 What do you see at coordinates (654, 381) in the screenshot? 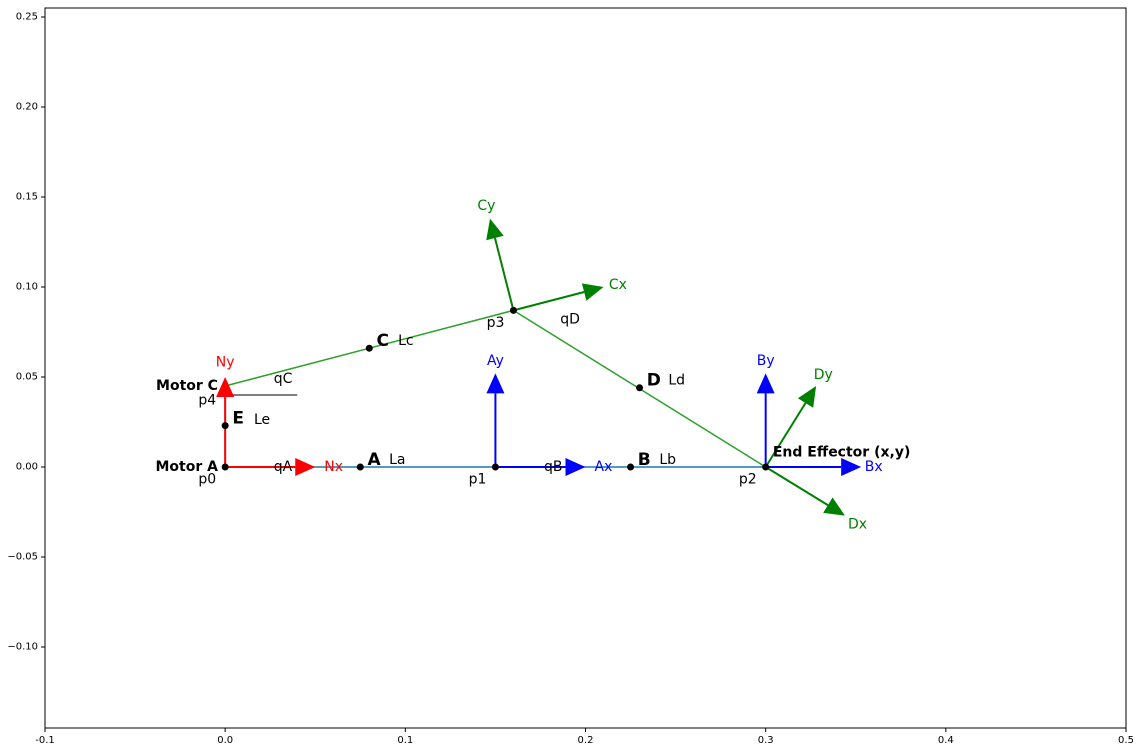
I see `label-D: D` at bounding box center [654, 381].